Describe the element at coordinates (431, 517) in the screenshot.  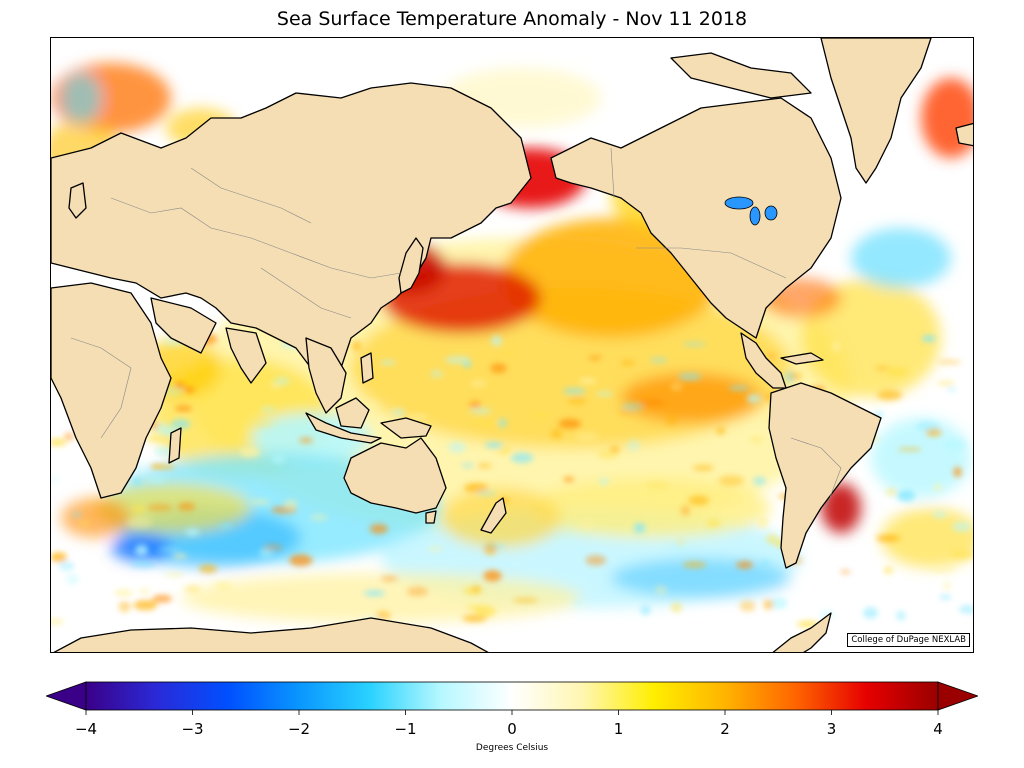
I see `landmass-tasmania` at that location.